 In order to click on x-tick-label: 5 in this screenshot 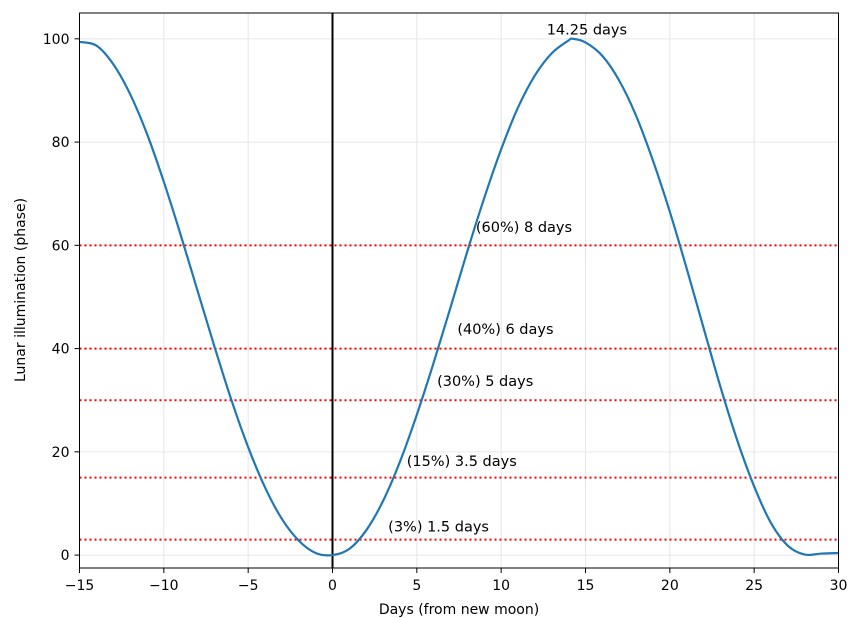, I will do `click(416, 586)`.